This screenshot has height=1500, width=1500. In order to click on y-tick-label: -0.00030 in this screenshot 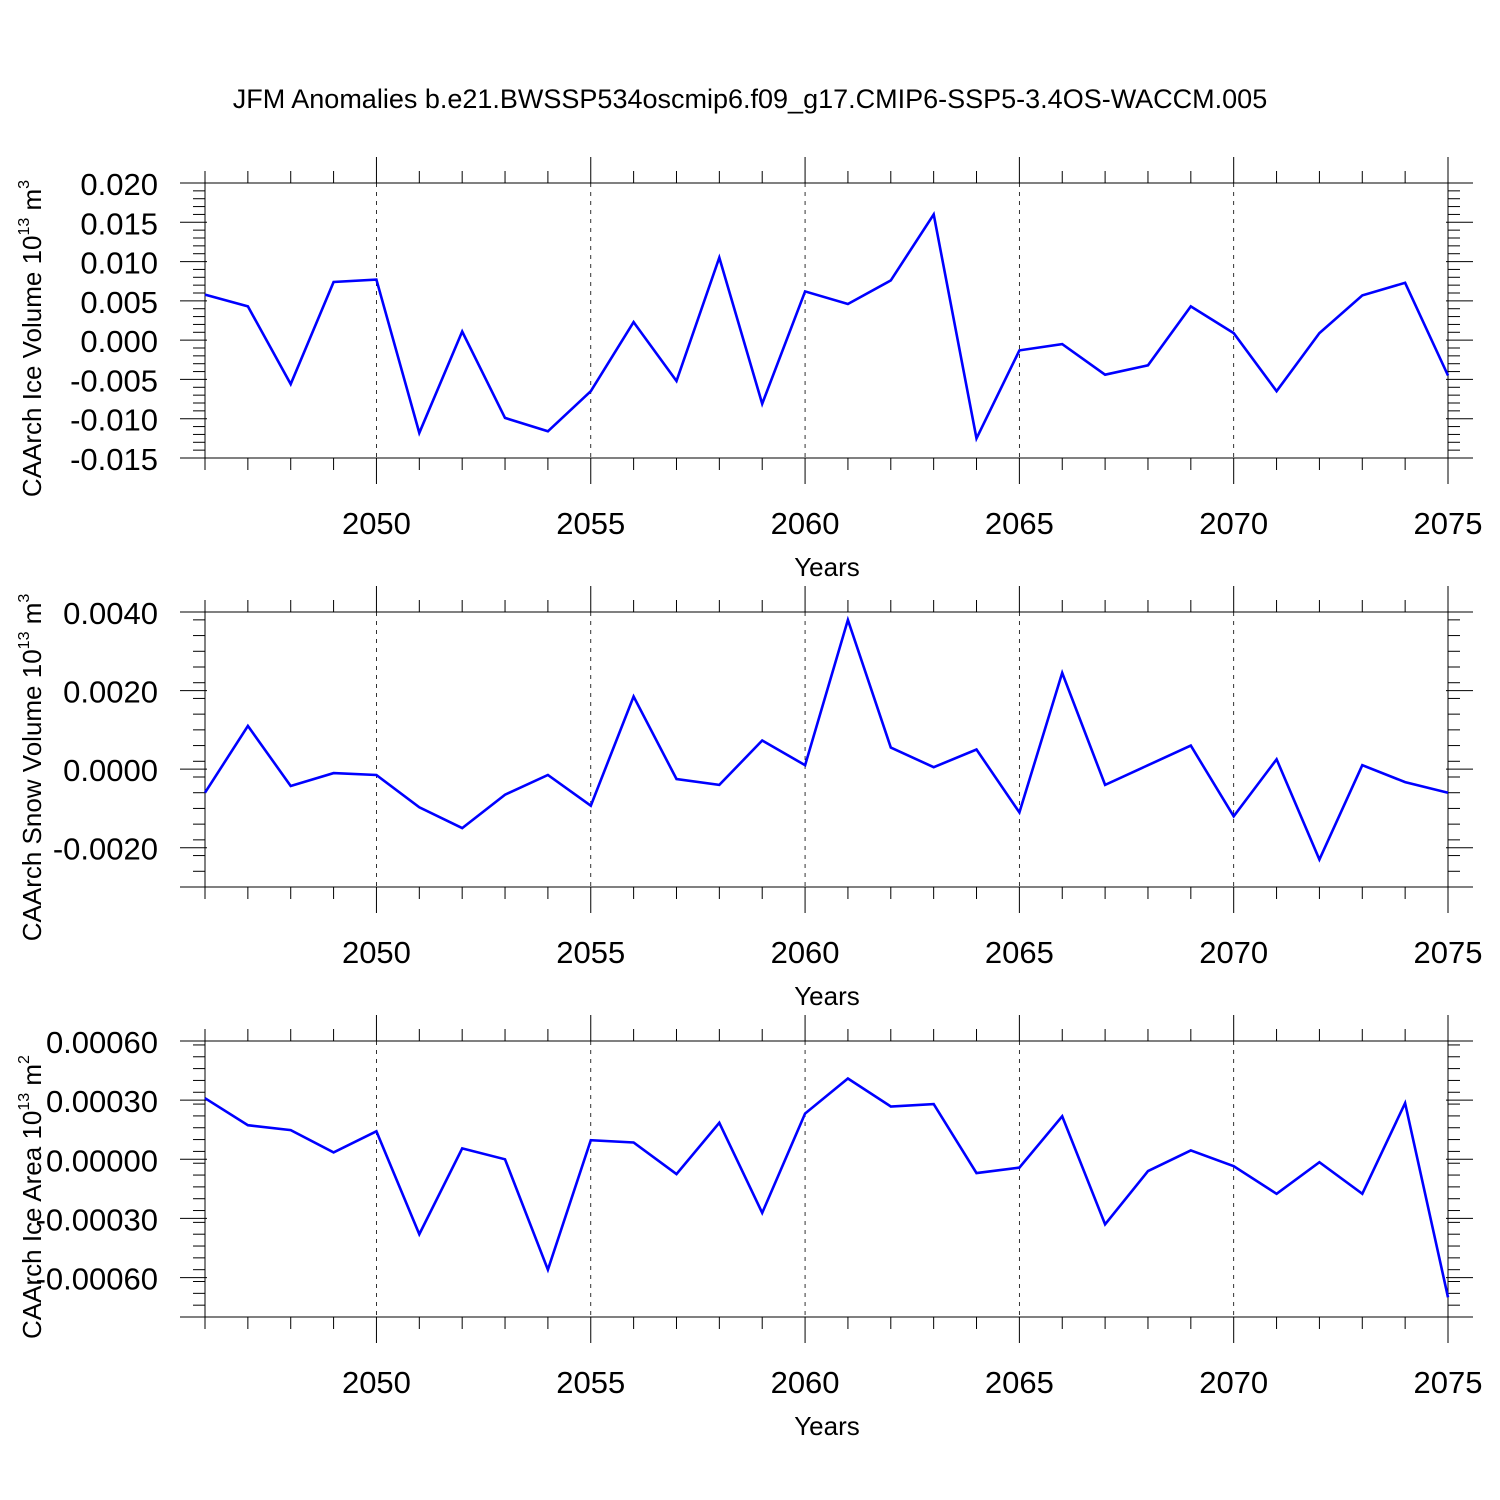, I will do `click(97, 1219)`.